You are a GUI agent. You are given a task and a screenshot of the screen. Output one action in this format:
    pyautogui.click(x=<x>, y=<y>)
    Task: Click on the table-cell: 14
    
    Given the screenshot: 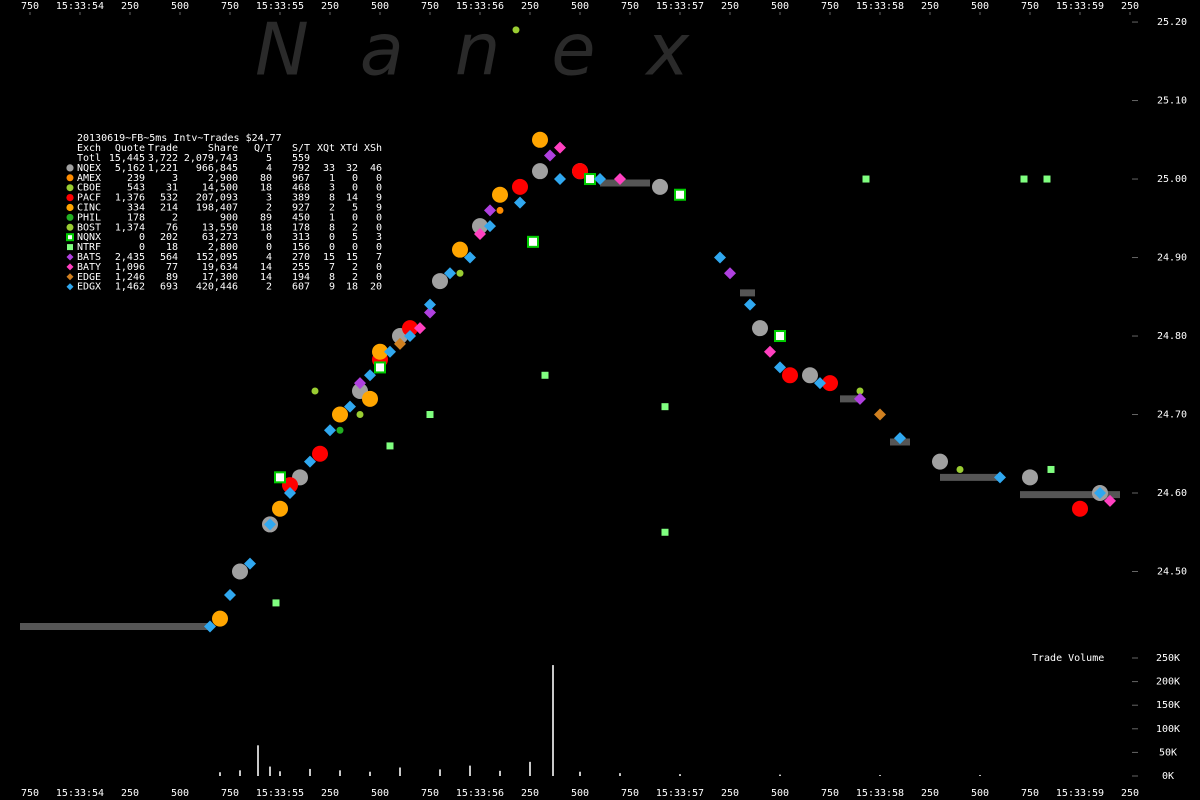 What is the action you would take?
    pyautogui.click(x=266, y=277)
    